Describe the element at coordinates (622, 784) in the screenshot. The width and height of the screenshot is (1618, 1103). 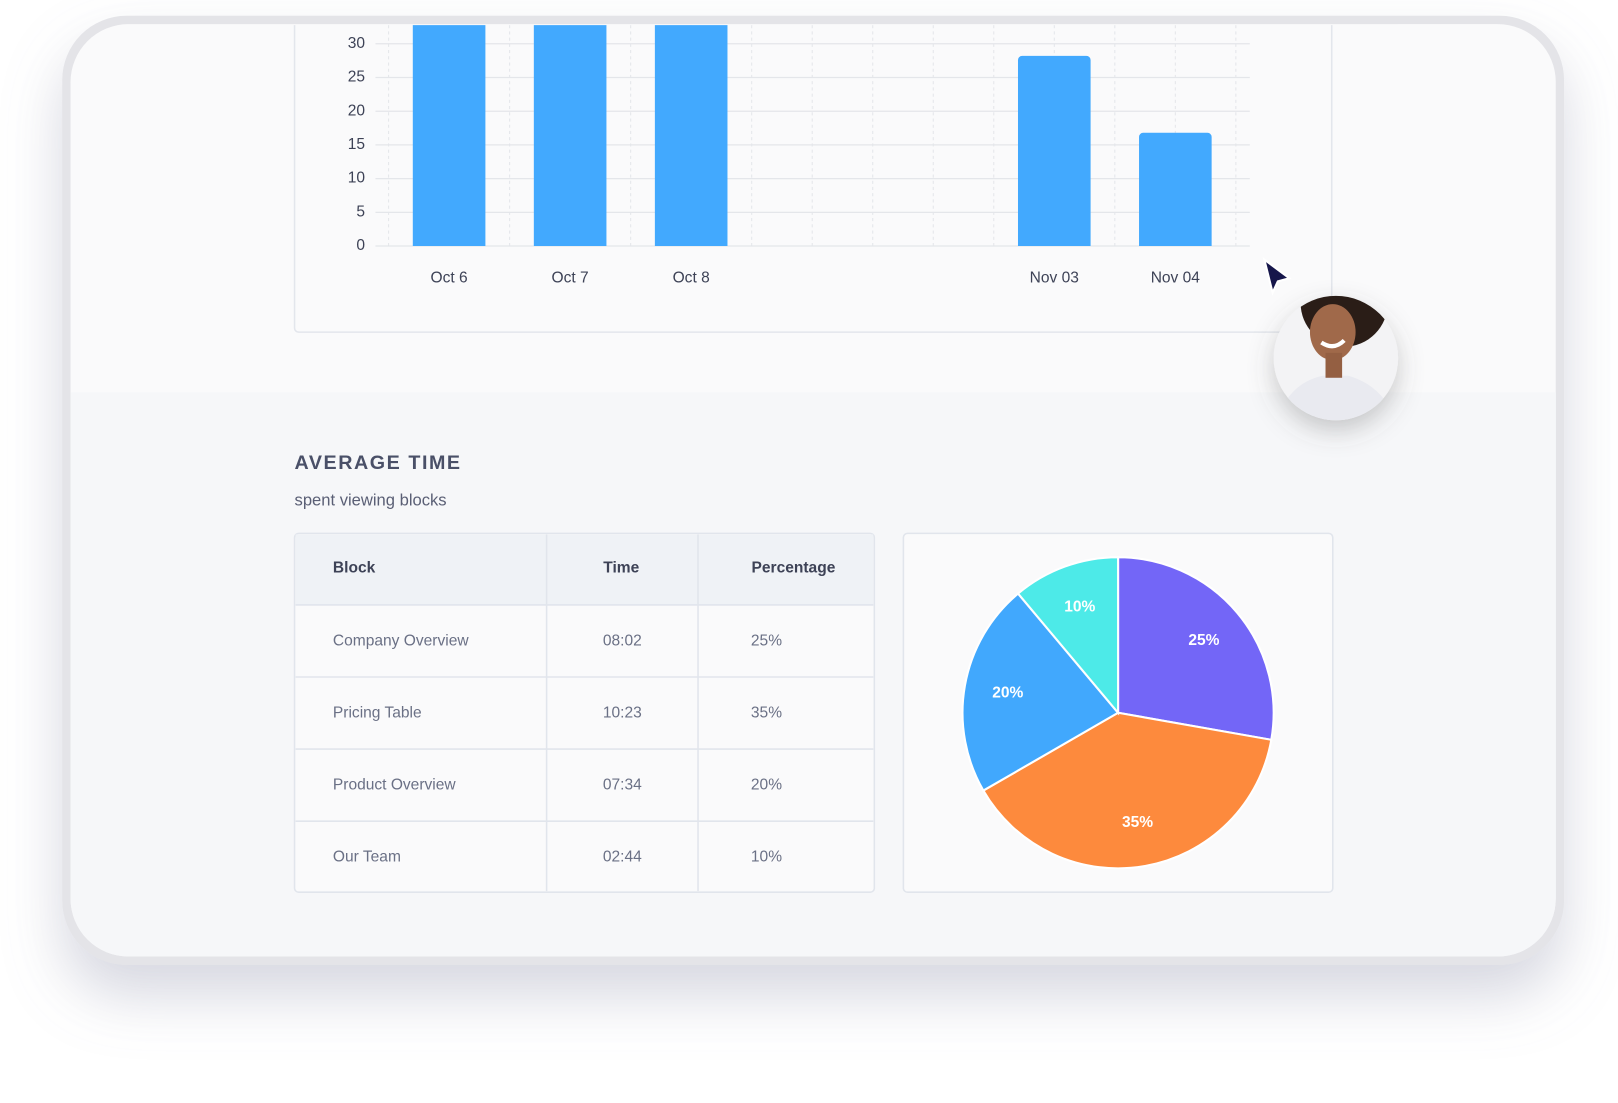
I see `table-cell: 07:34` at that location.